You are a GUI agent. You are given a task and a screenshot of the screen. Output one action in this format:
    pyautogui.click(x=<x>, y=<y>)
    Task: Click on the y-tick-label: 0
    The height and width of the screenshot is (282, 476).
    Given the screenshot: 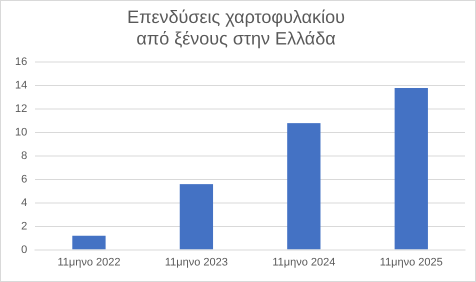 What is the action you would take?
    pyautogui.click(x=24, y=250)
    